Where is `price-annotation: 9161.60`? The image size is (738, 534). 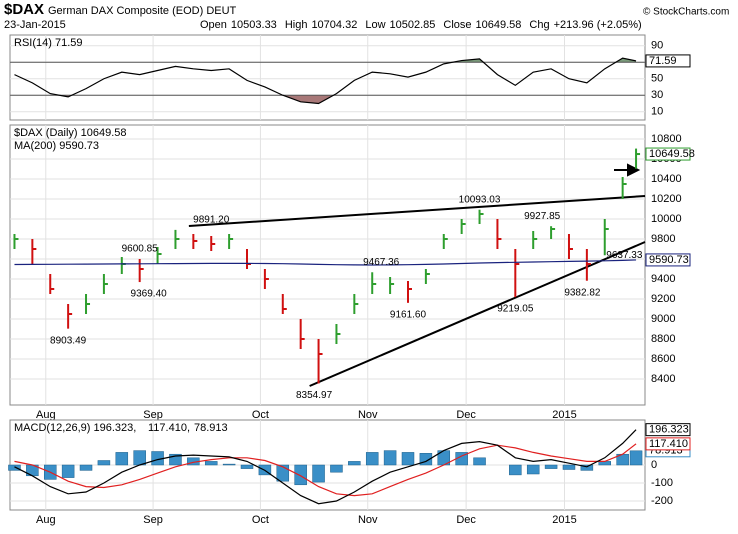 price-annotation: 9161.60 is located at coordinates (408, 314).